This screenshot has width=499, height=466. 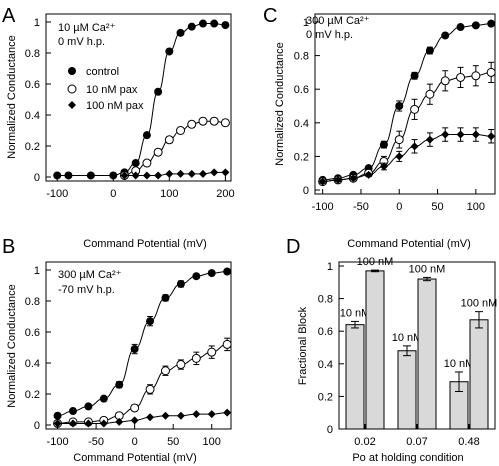 I want to click on bar-label: 10 nM, so click(x=407, y=338).